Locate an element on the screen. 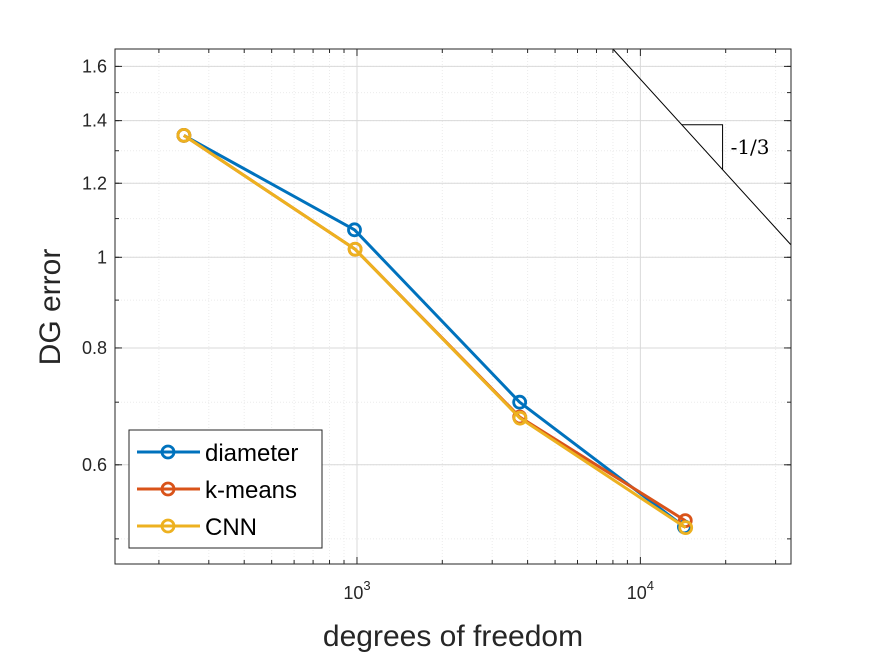 This screenshot has width=875, height=656. x-tick-label: 10⁴ is located at coordinates (640, 590).